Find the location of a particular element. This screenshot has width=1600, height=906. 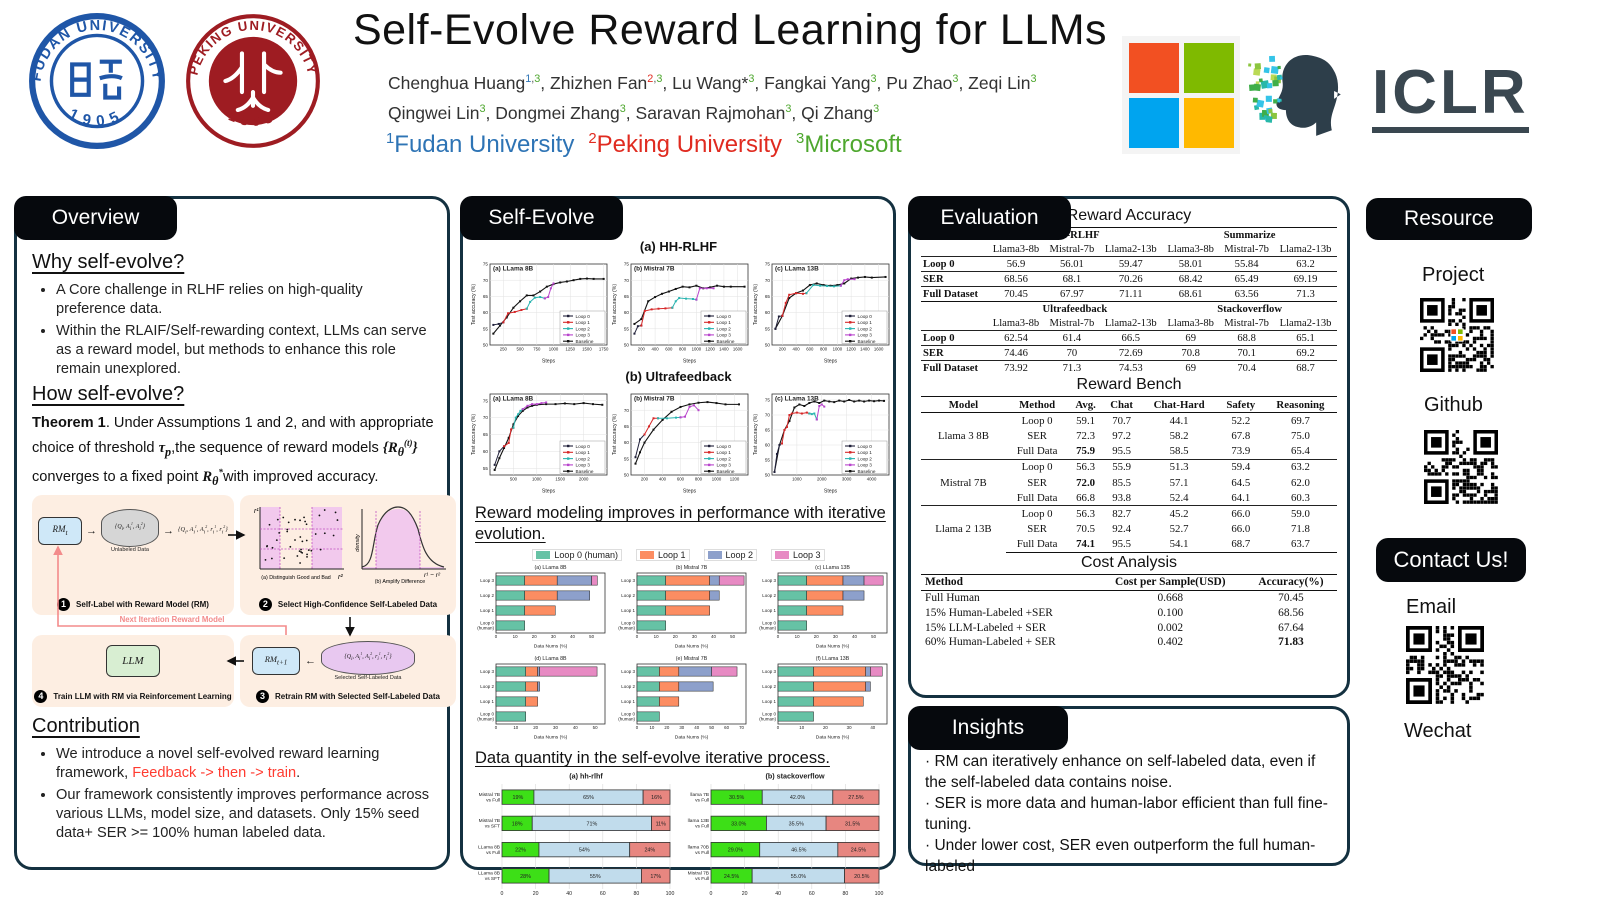

svg-text: vs SFT is located at coordinates (492, 827).